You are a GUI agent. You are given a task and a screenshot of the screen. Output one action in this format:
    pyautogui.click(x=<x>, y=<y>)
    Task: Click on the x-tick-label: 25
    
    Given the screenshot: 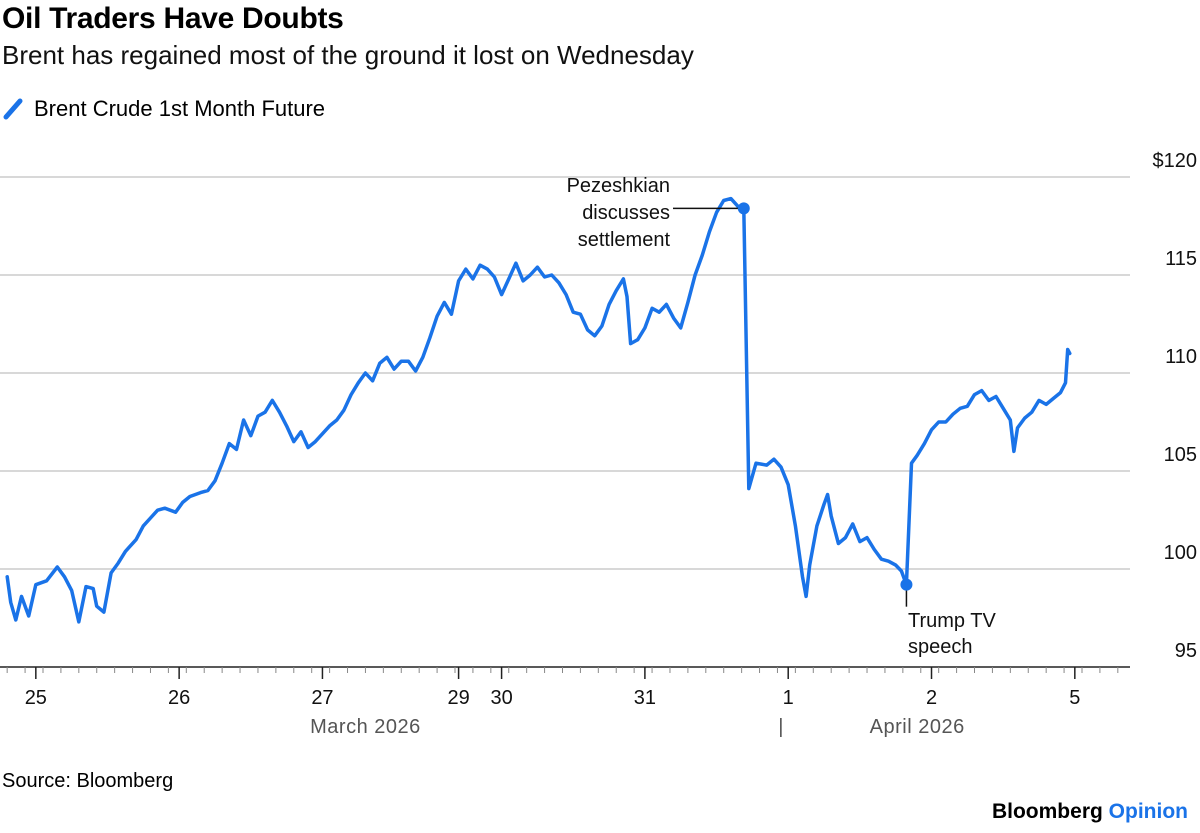 What is the action you would take?
    pyautogui.click(x=36, y=698)
    